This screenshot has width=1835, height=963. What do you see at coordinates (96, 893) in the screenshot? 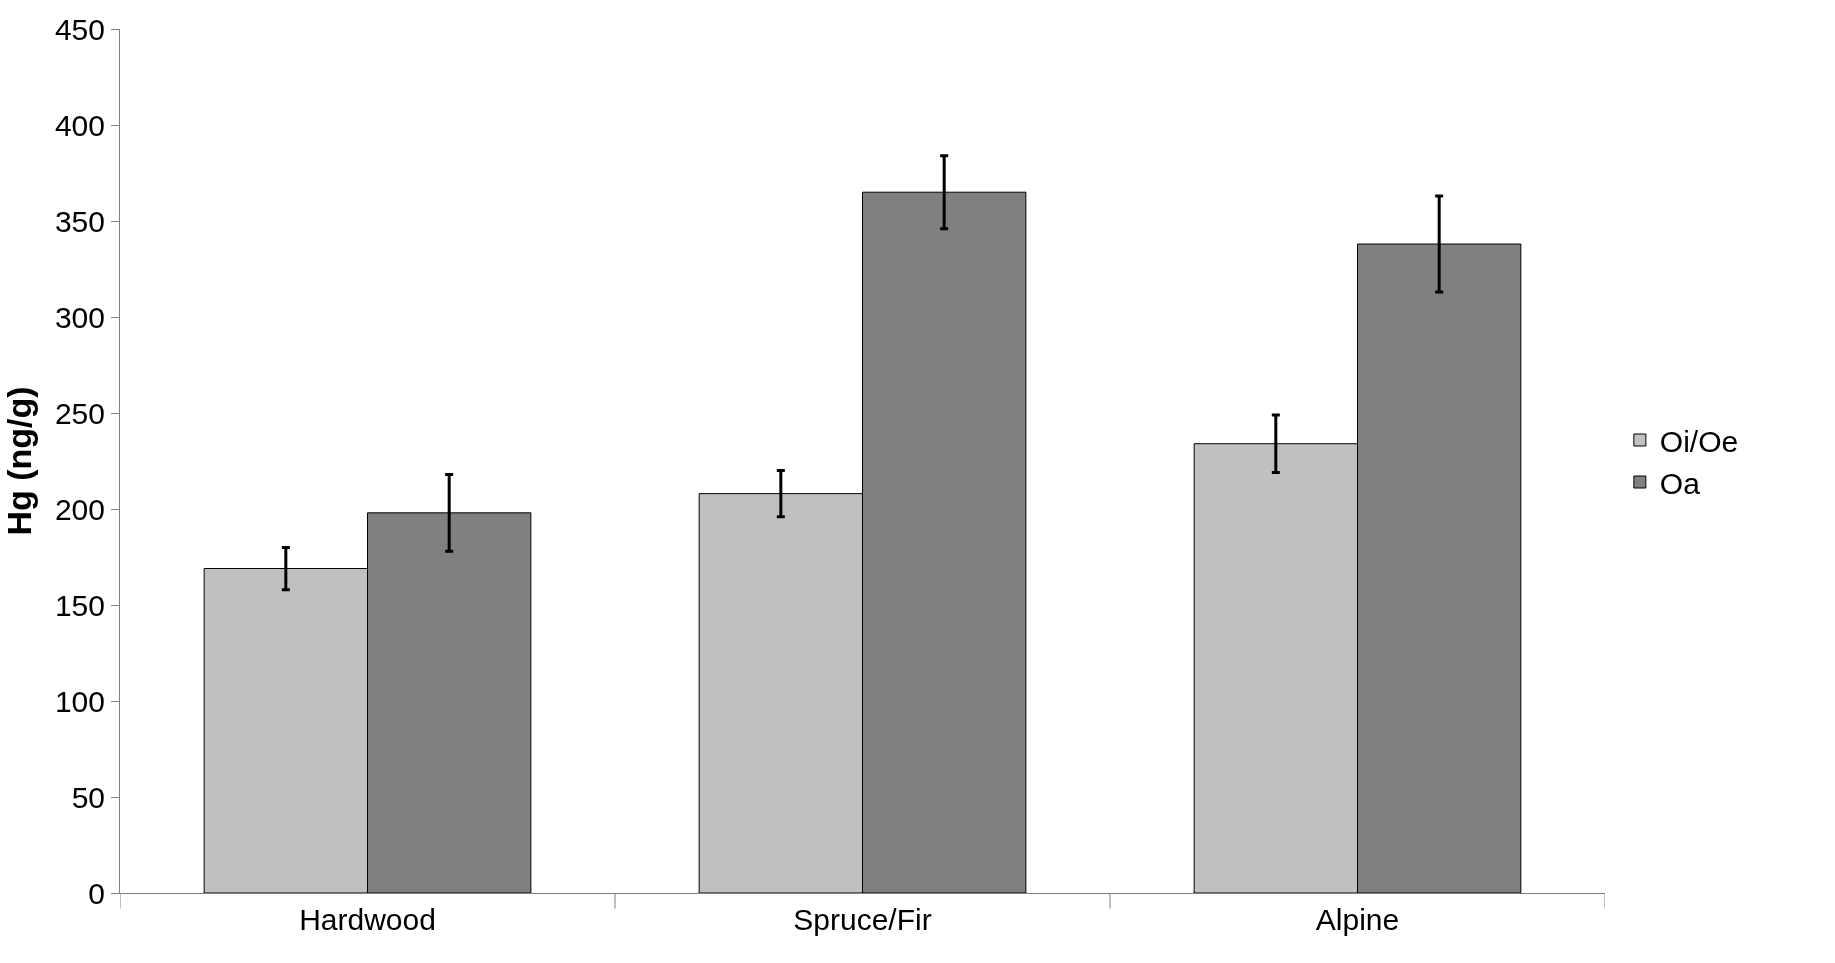
I see `y-tick-label: 0` at bounding box center [96, 893].